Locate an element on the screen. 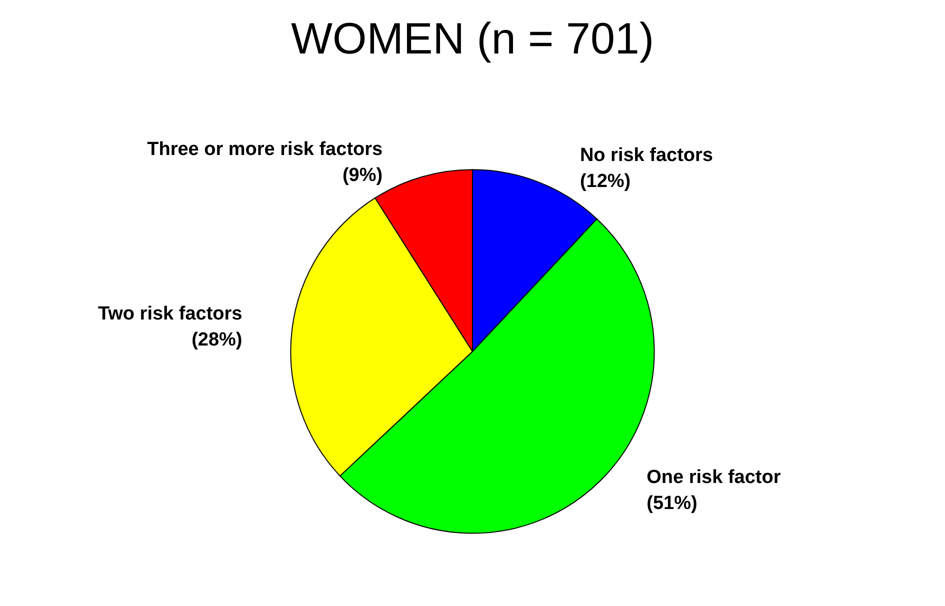 This screenshot has width=945, height=606. data-label: (51%) is located at coordinates (672, 503).